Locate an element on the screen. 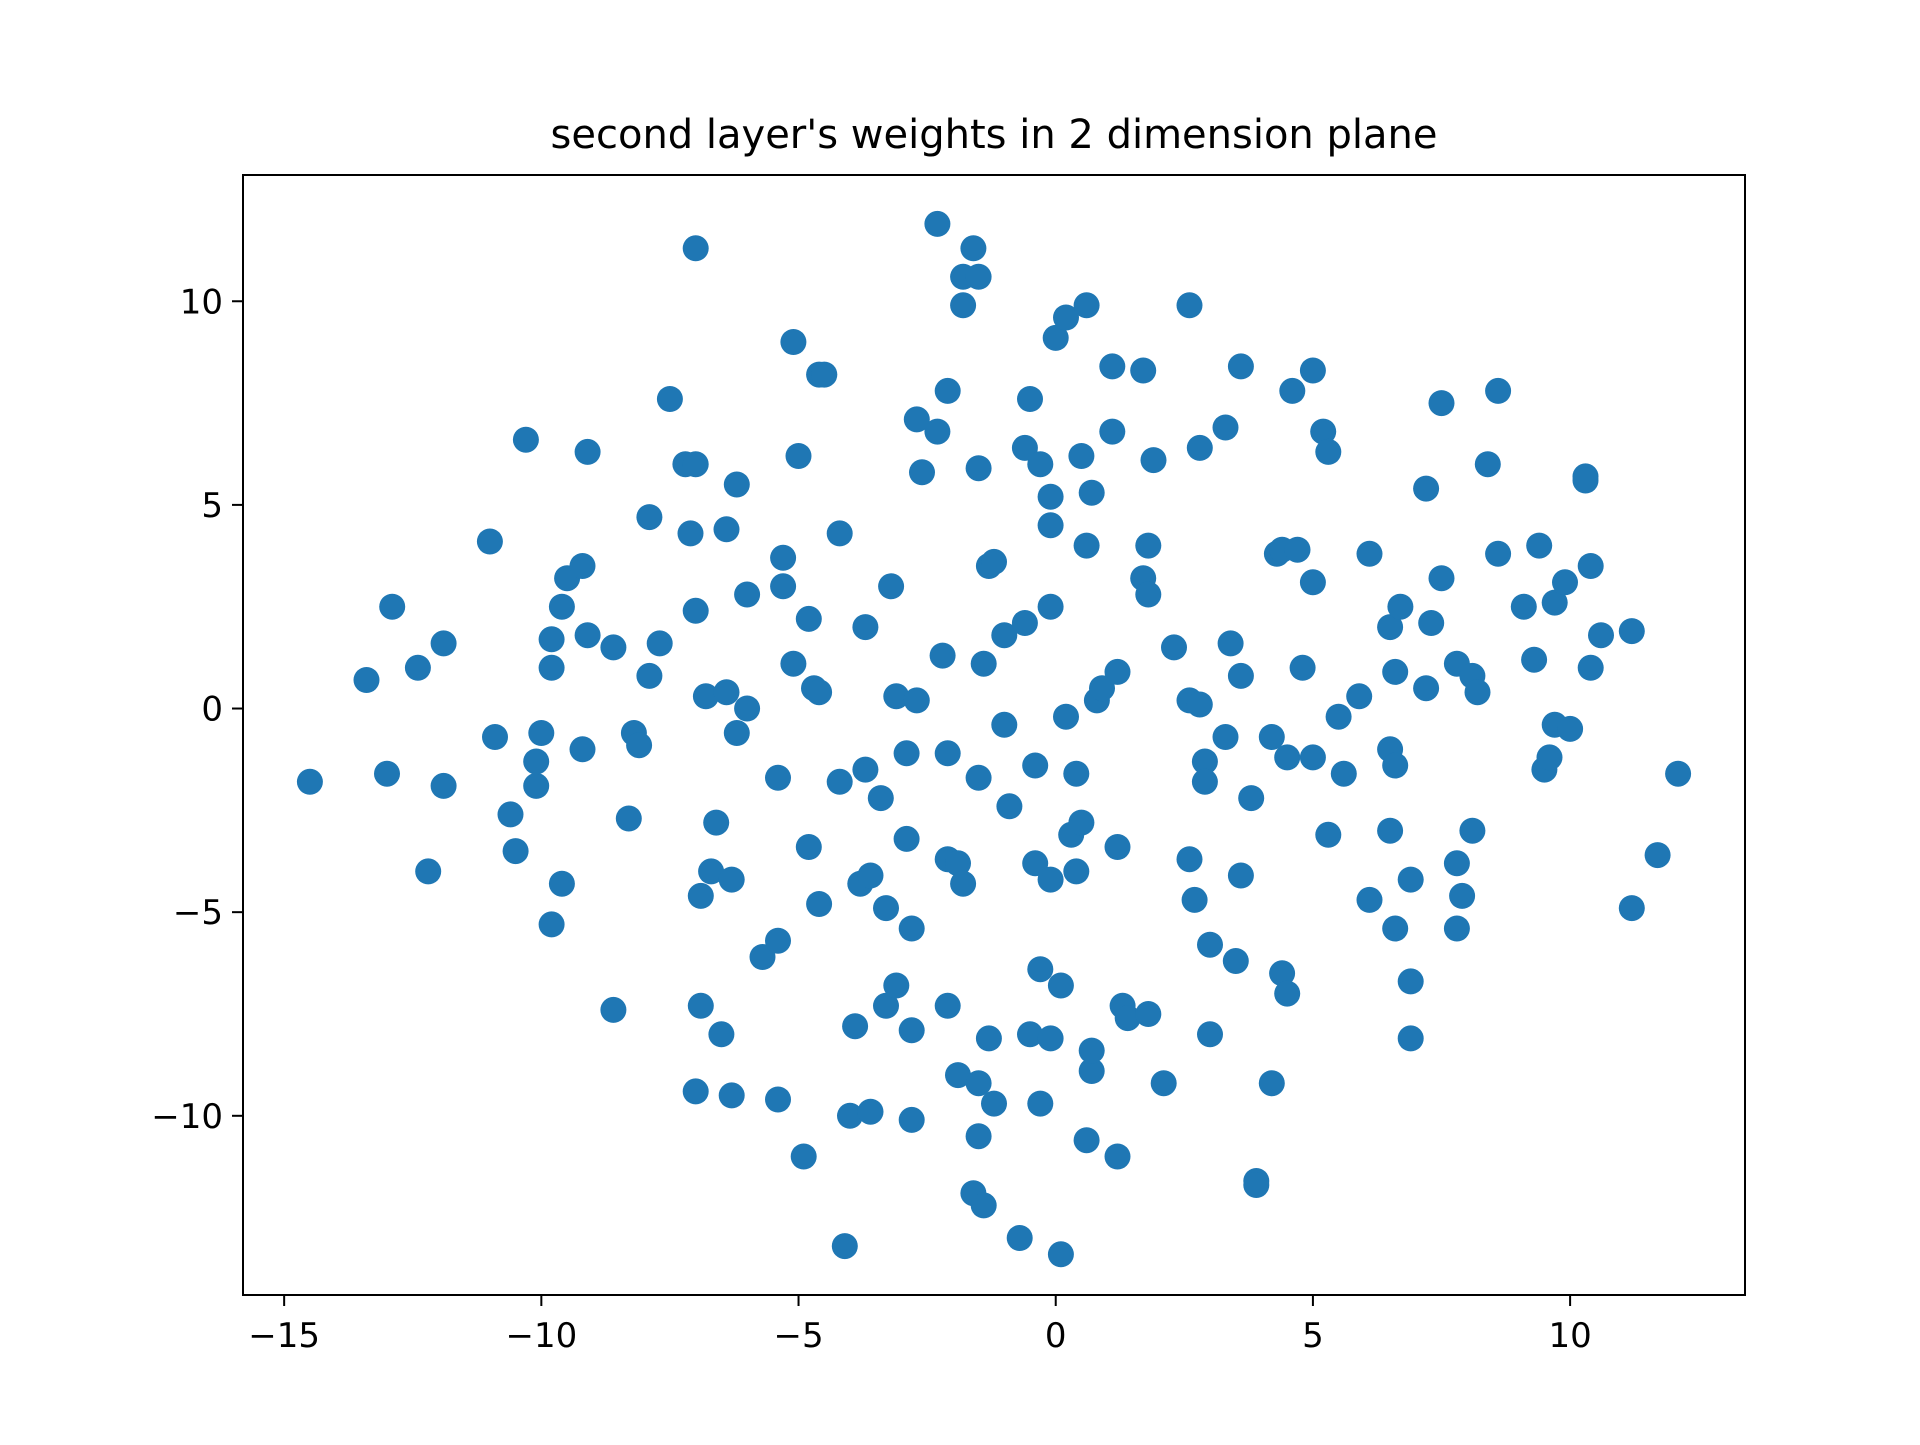 This screenshot has height=1445, width=1920. x-tick-label: −5 is located at coordinates (798, 1336).